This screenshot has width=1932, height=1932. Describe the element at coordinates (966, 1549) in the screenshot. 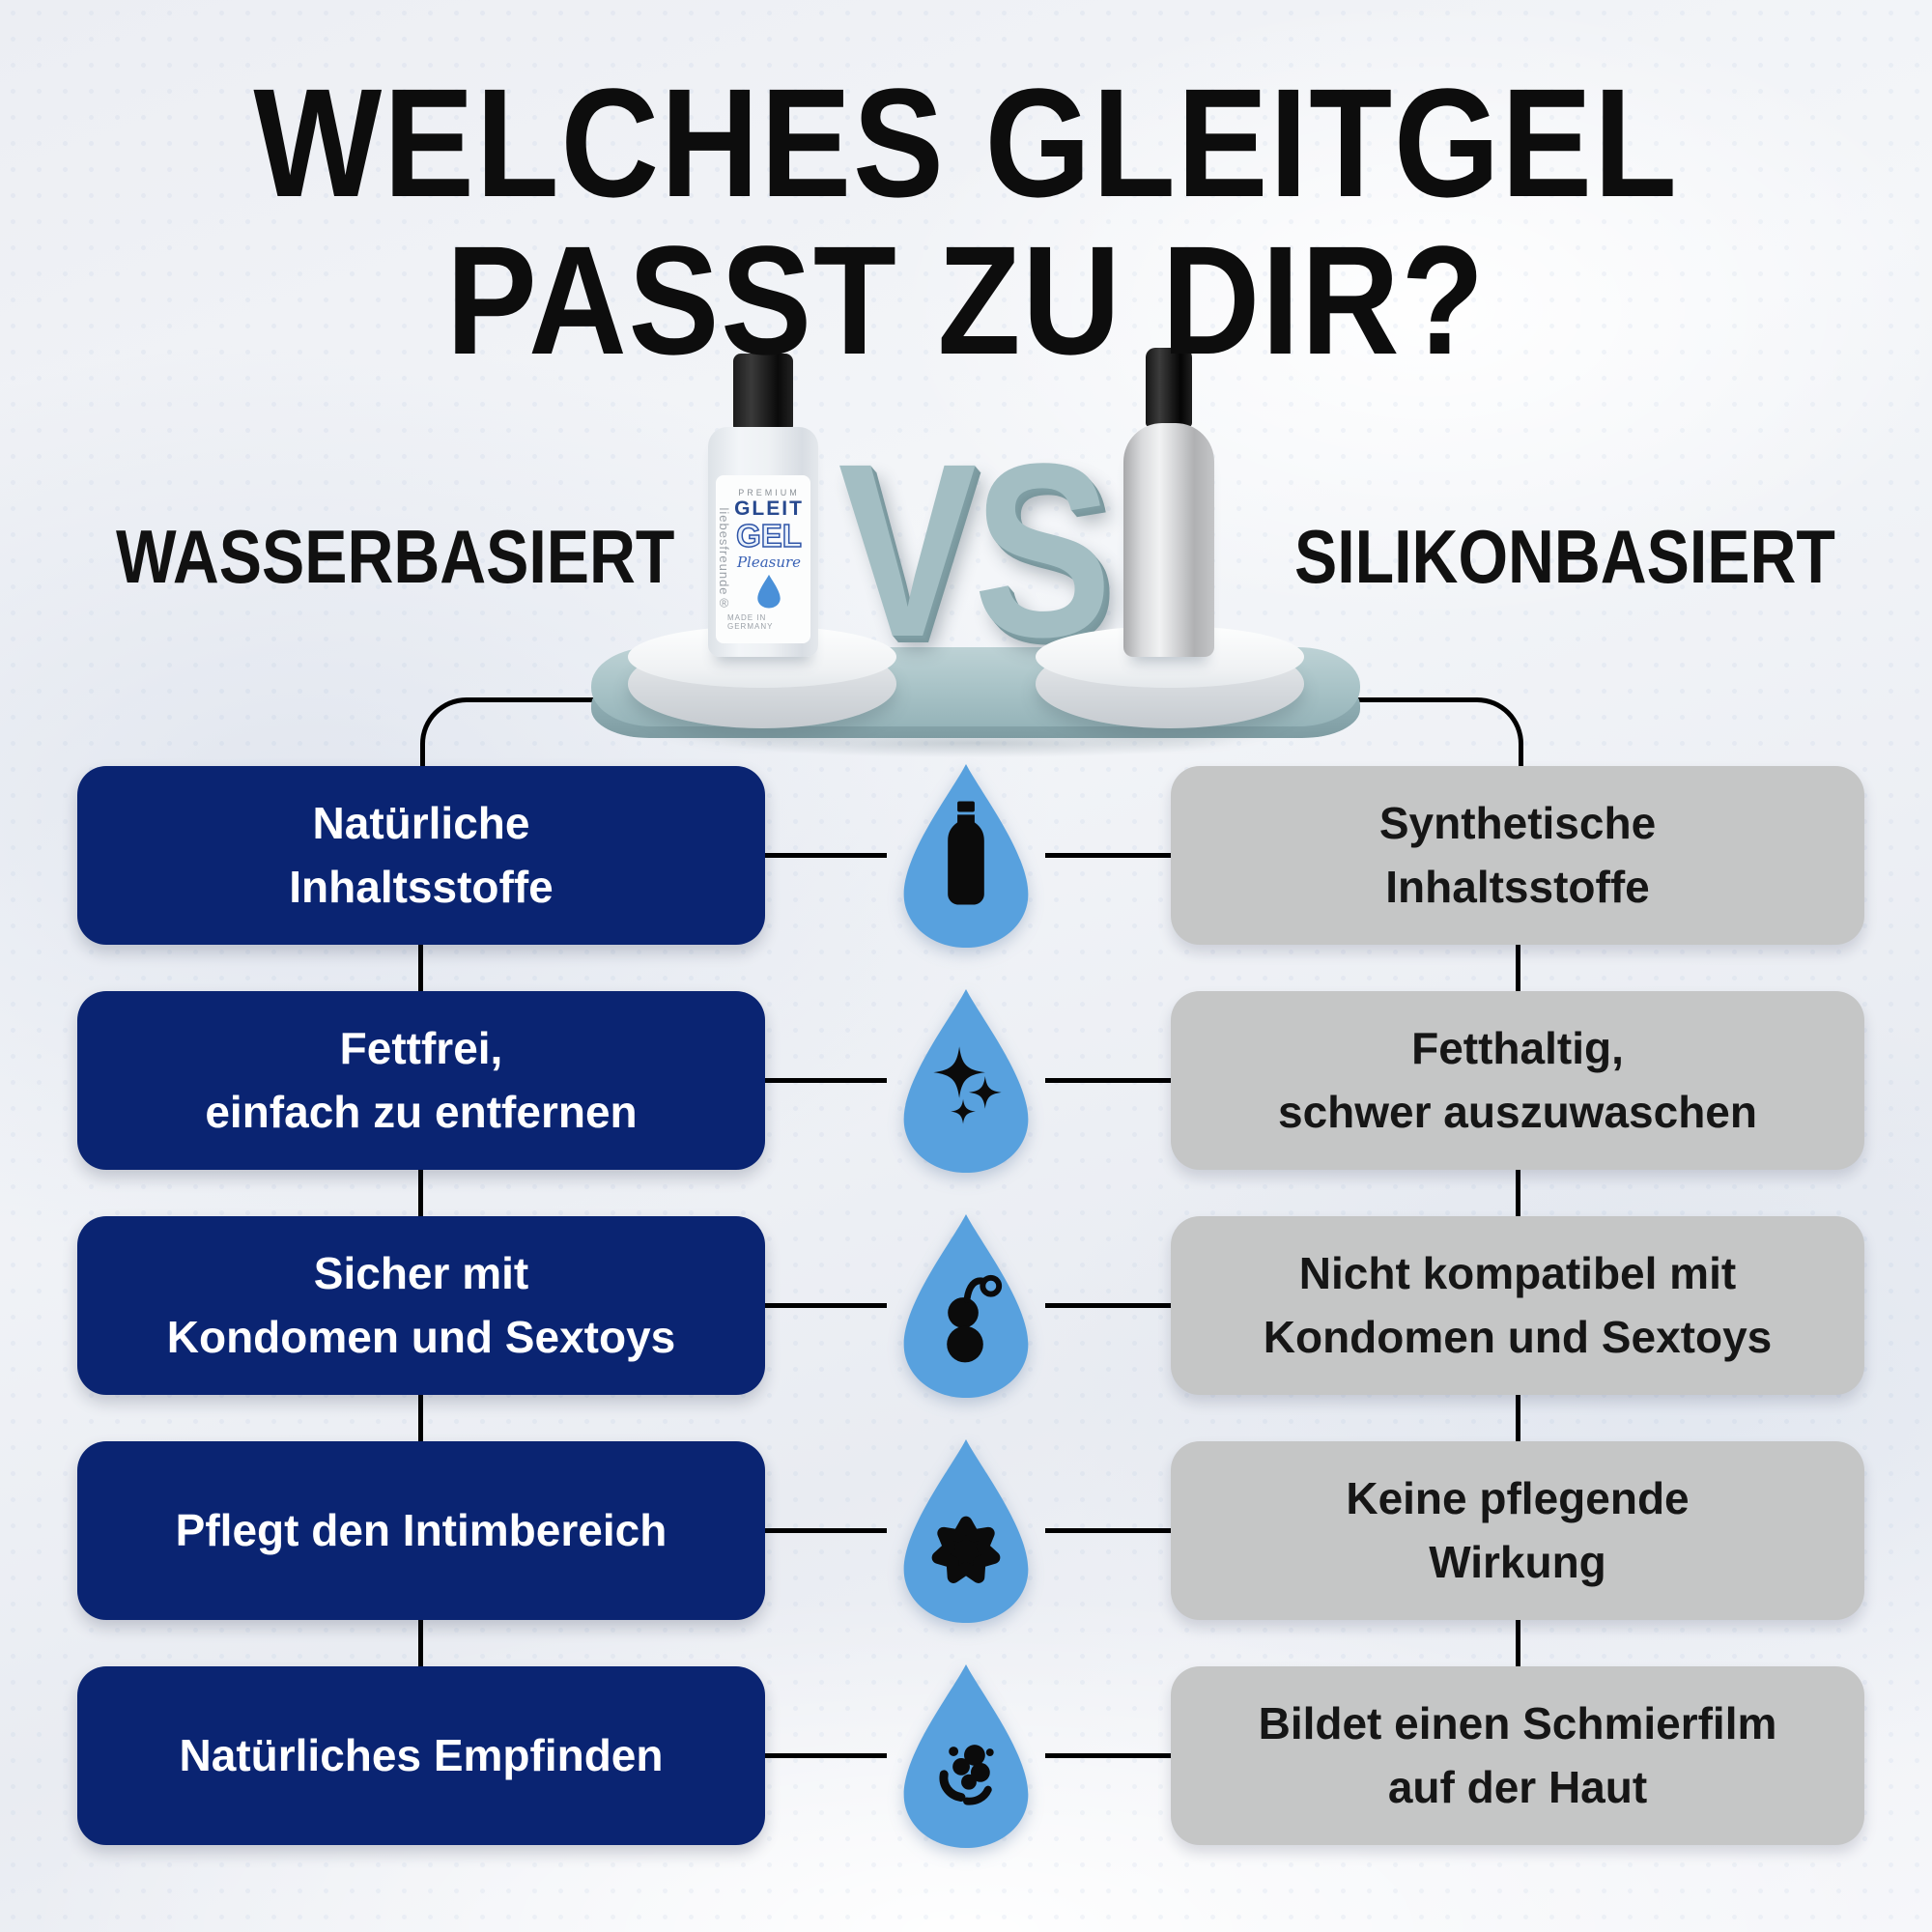

I see `care-star-icon` at that location.